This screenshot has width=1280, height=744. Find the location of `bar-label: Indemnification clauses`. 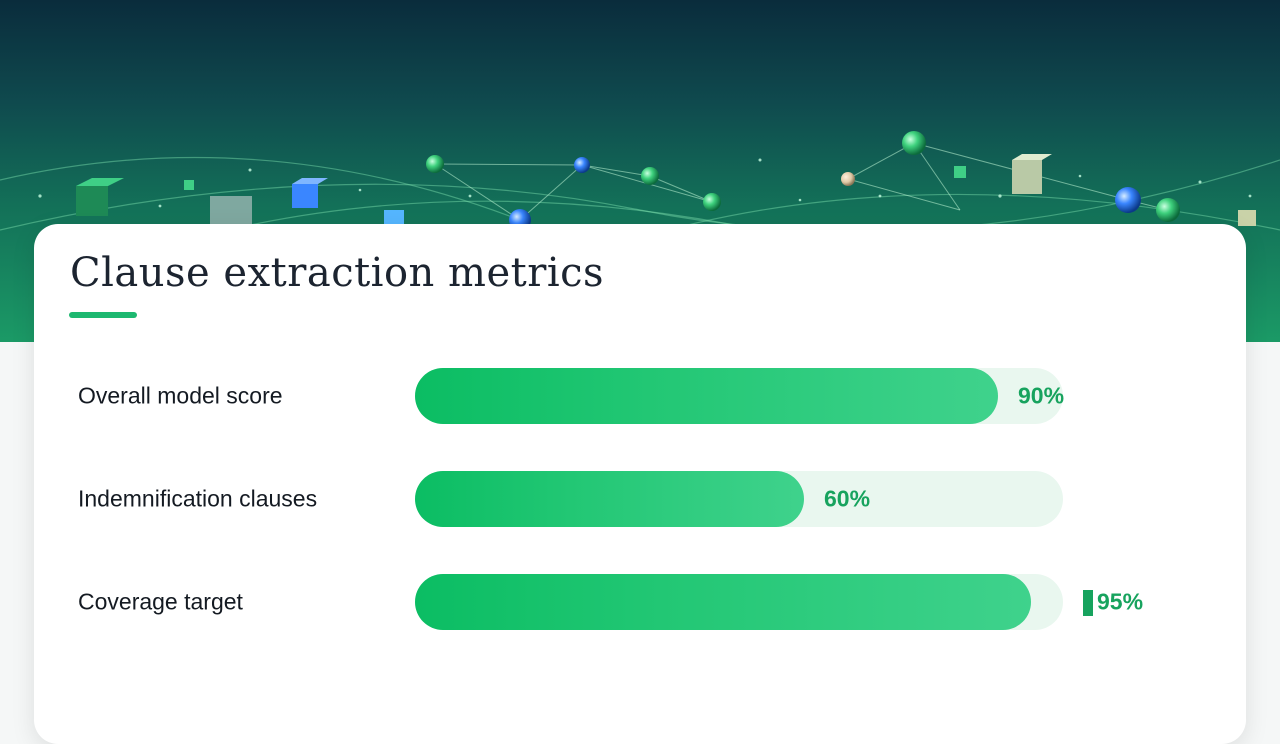

bar-label: Indemnification clauses is located at coordinates (198, 498).